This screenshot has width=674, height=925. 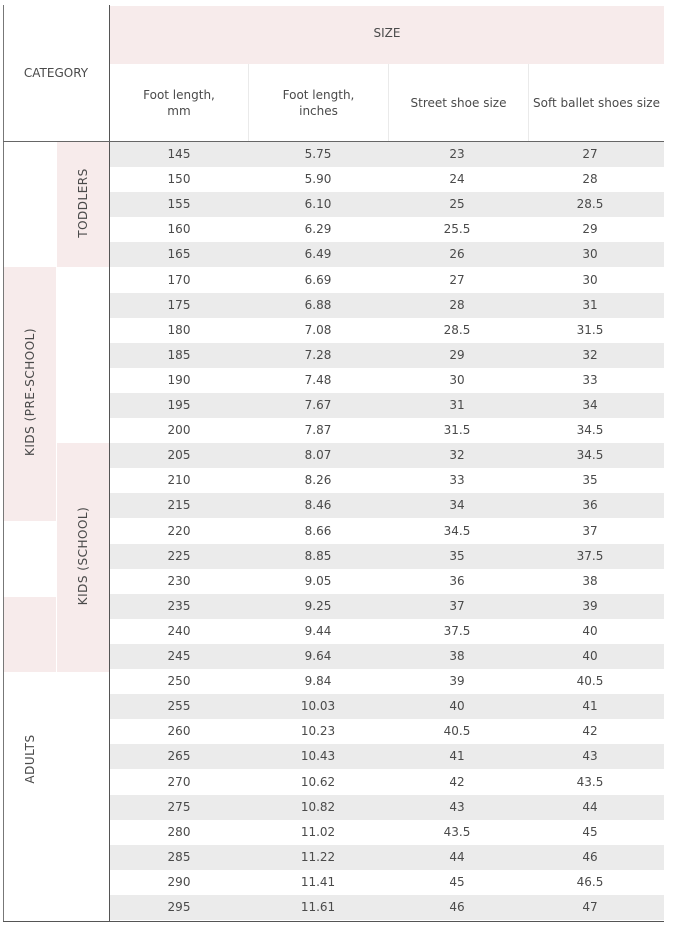 I want to click on col-header-foot-mm-label: Foot length, mm, so click(x=179, y=103).